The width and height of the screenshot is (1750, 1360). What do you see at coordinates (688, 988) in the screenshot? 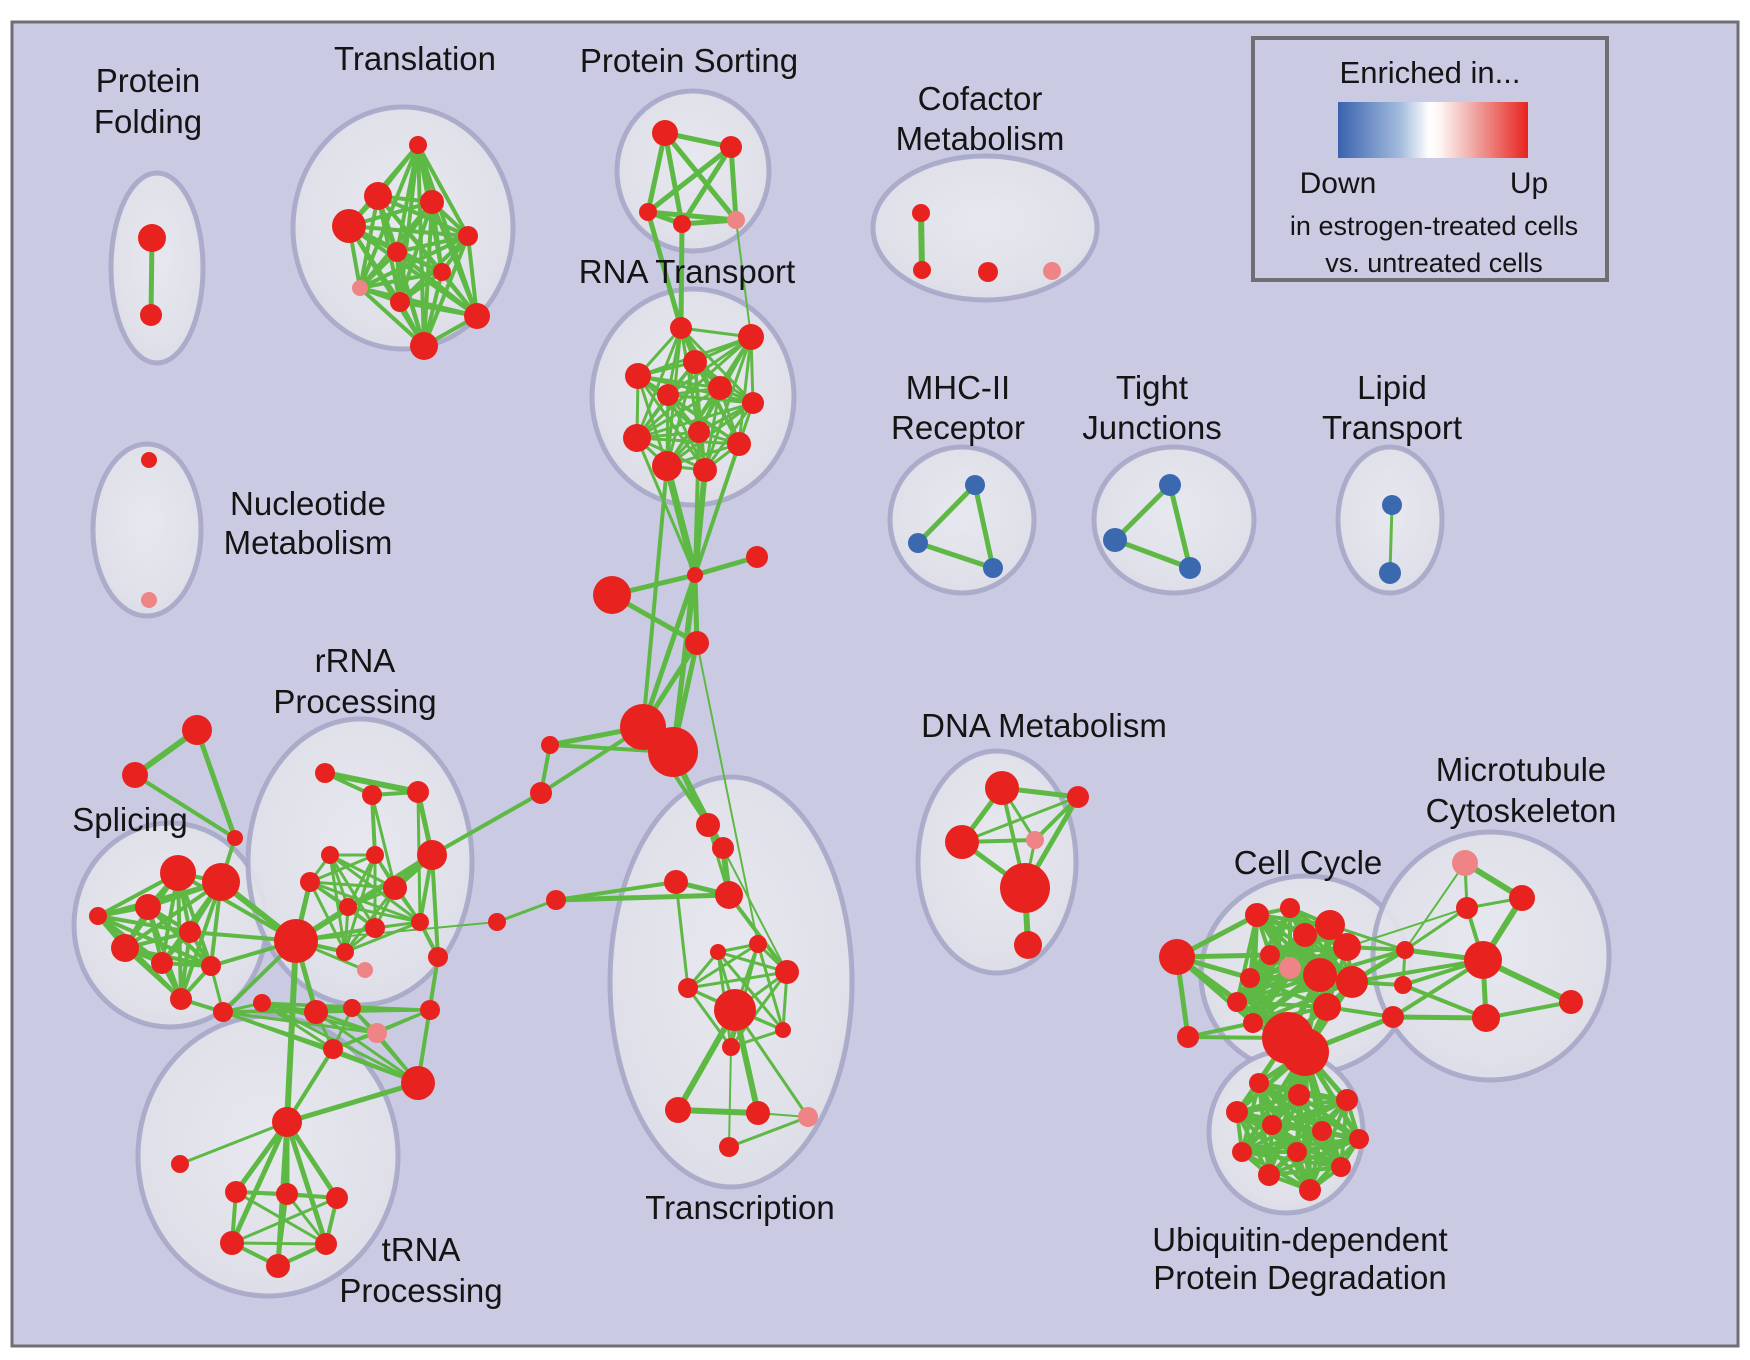
I see `node-tr7` at bounding box center [688, 988].